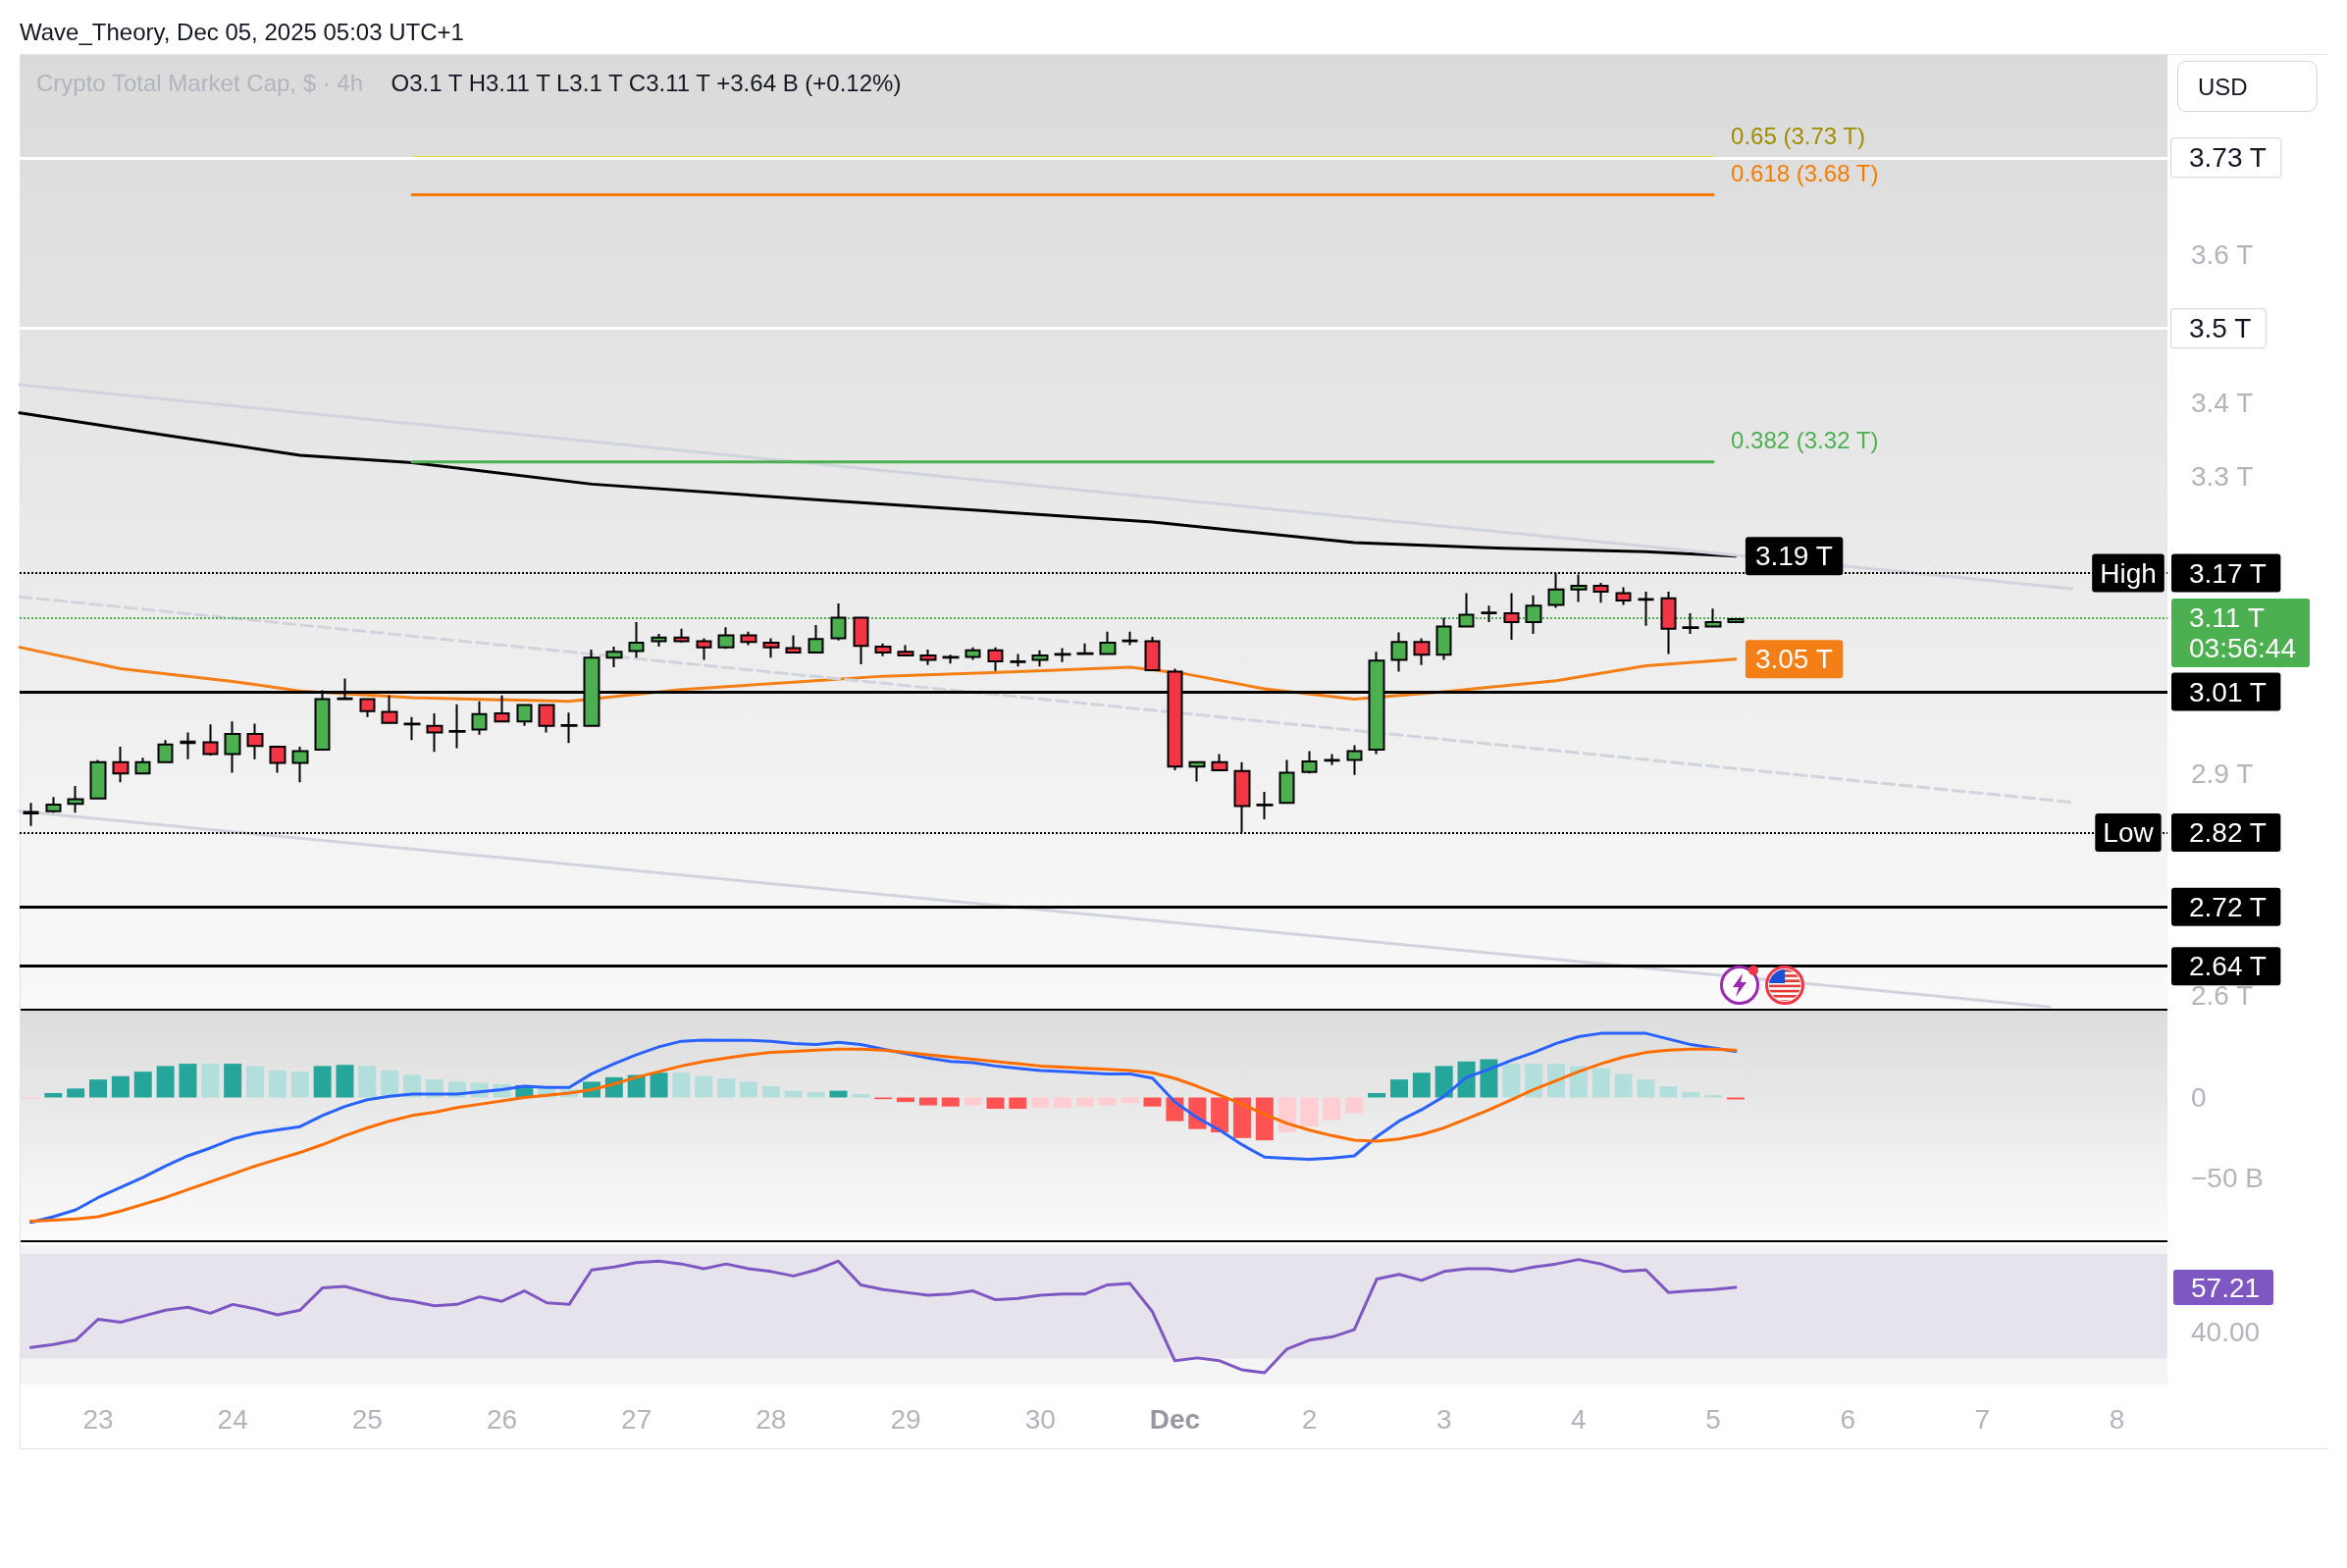 Image resolution: width=2347 pixels, height=1568 pixels. What do you see at coordinates (1793, 659) in the screenshot?
I see `data-label: 3.05 T` at bounding box center [1793, 659].